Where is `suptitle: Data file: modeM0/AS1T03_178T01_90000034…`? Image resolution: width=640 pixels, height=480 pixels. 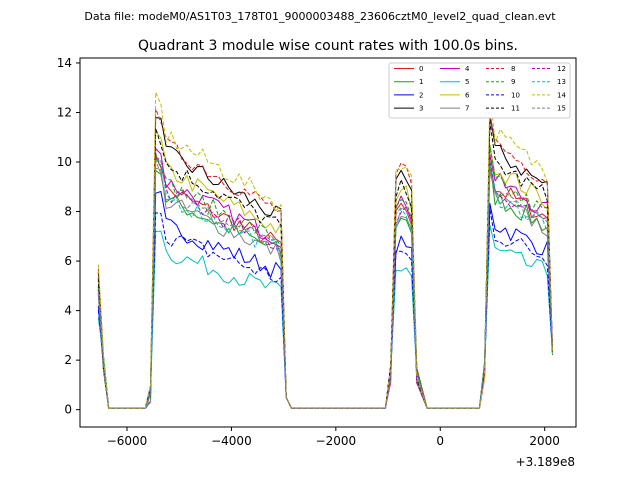 suptitle: Data file: modeM0/AS1T03_178T01_90000034… is located at coordinates (320, 16).